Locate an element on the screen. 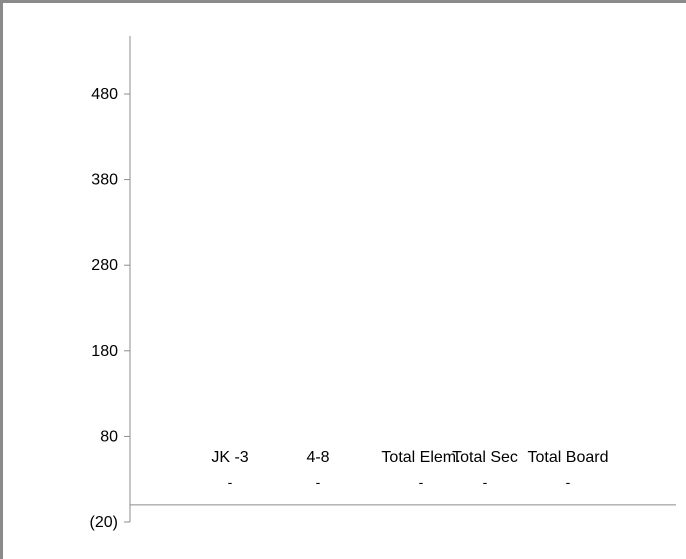  y-tick-label: 80 is located at coordinates (109, 436).